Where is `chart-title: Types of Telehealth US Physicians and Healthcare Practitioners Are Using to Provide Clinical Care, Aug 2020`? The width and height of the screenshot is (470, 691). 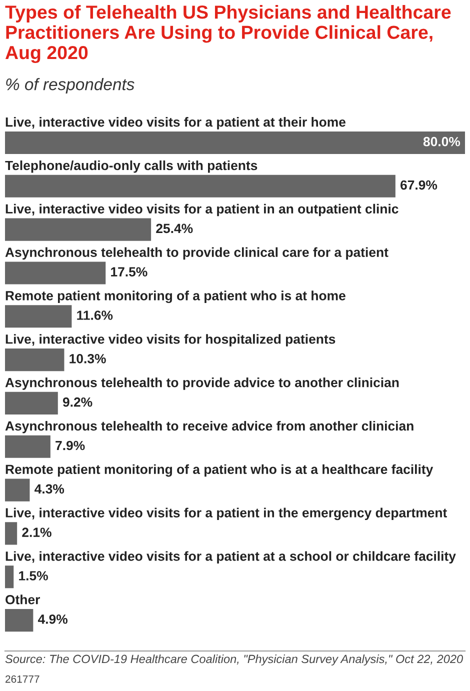 chart-title: Types of Telehealth US Physicians and Healthcare Practitioners Are Using to Provide Clinical Care, Aug 2020 is located at coordinates (228, 34).